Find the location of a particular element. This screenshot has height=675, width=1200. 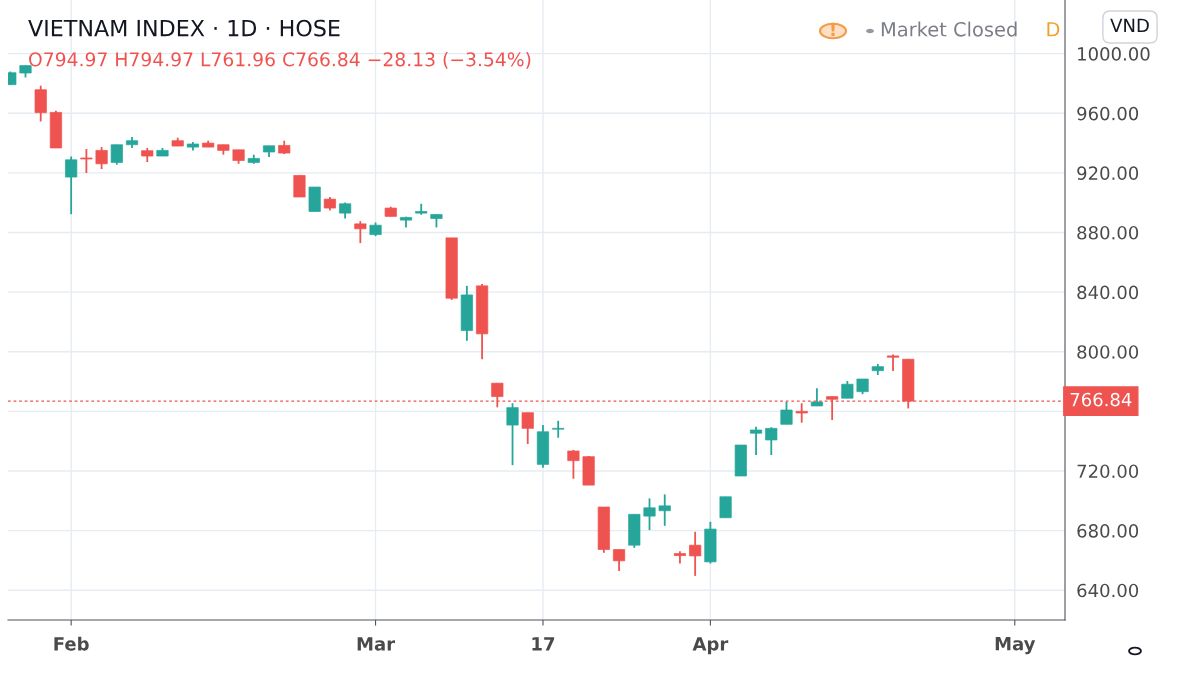

y-tick-label: 800.00 is located at coordinates (1108, 352).